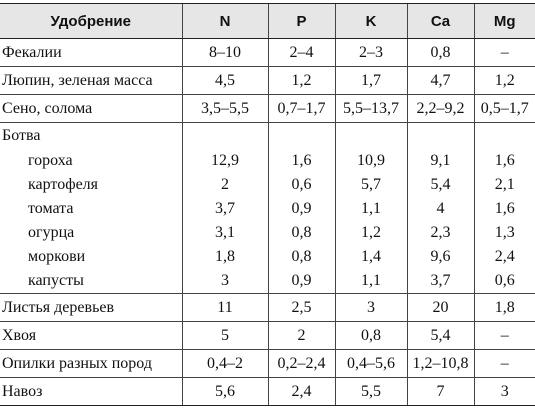 The height and width of the screenshot is (412, 535). I want to click on value-mg: 0,5–1,7, so click(504, 108).